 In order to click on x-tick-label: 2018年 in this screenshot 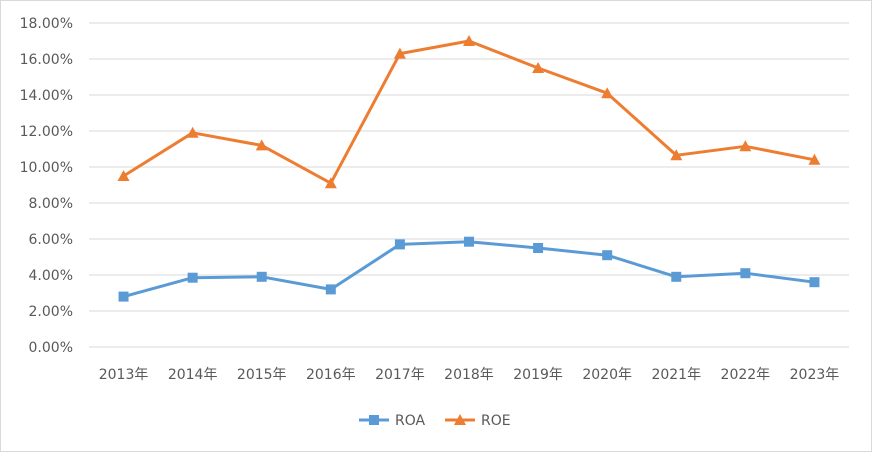, I will do `click(469, 375)`.